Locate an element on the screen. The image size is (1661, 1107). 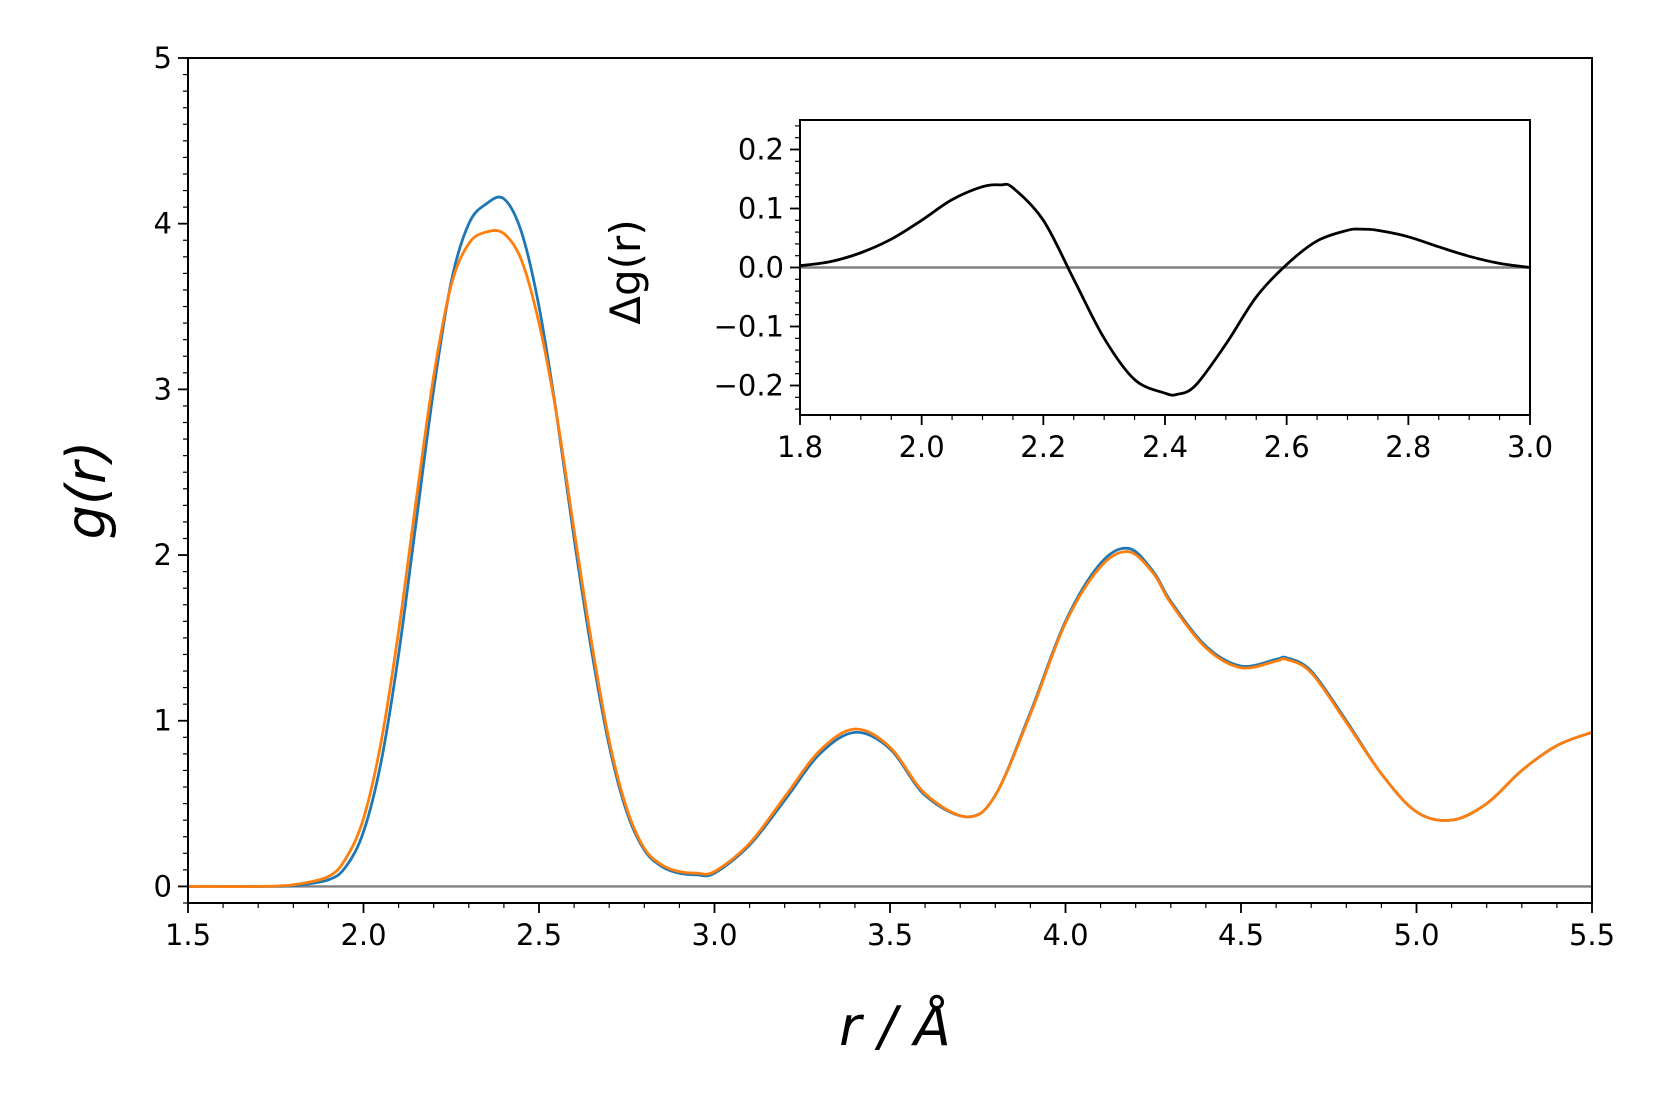
inset-x-tick-label: 2.6 is located at coordinates (1287, 447).